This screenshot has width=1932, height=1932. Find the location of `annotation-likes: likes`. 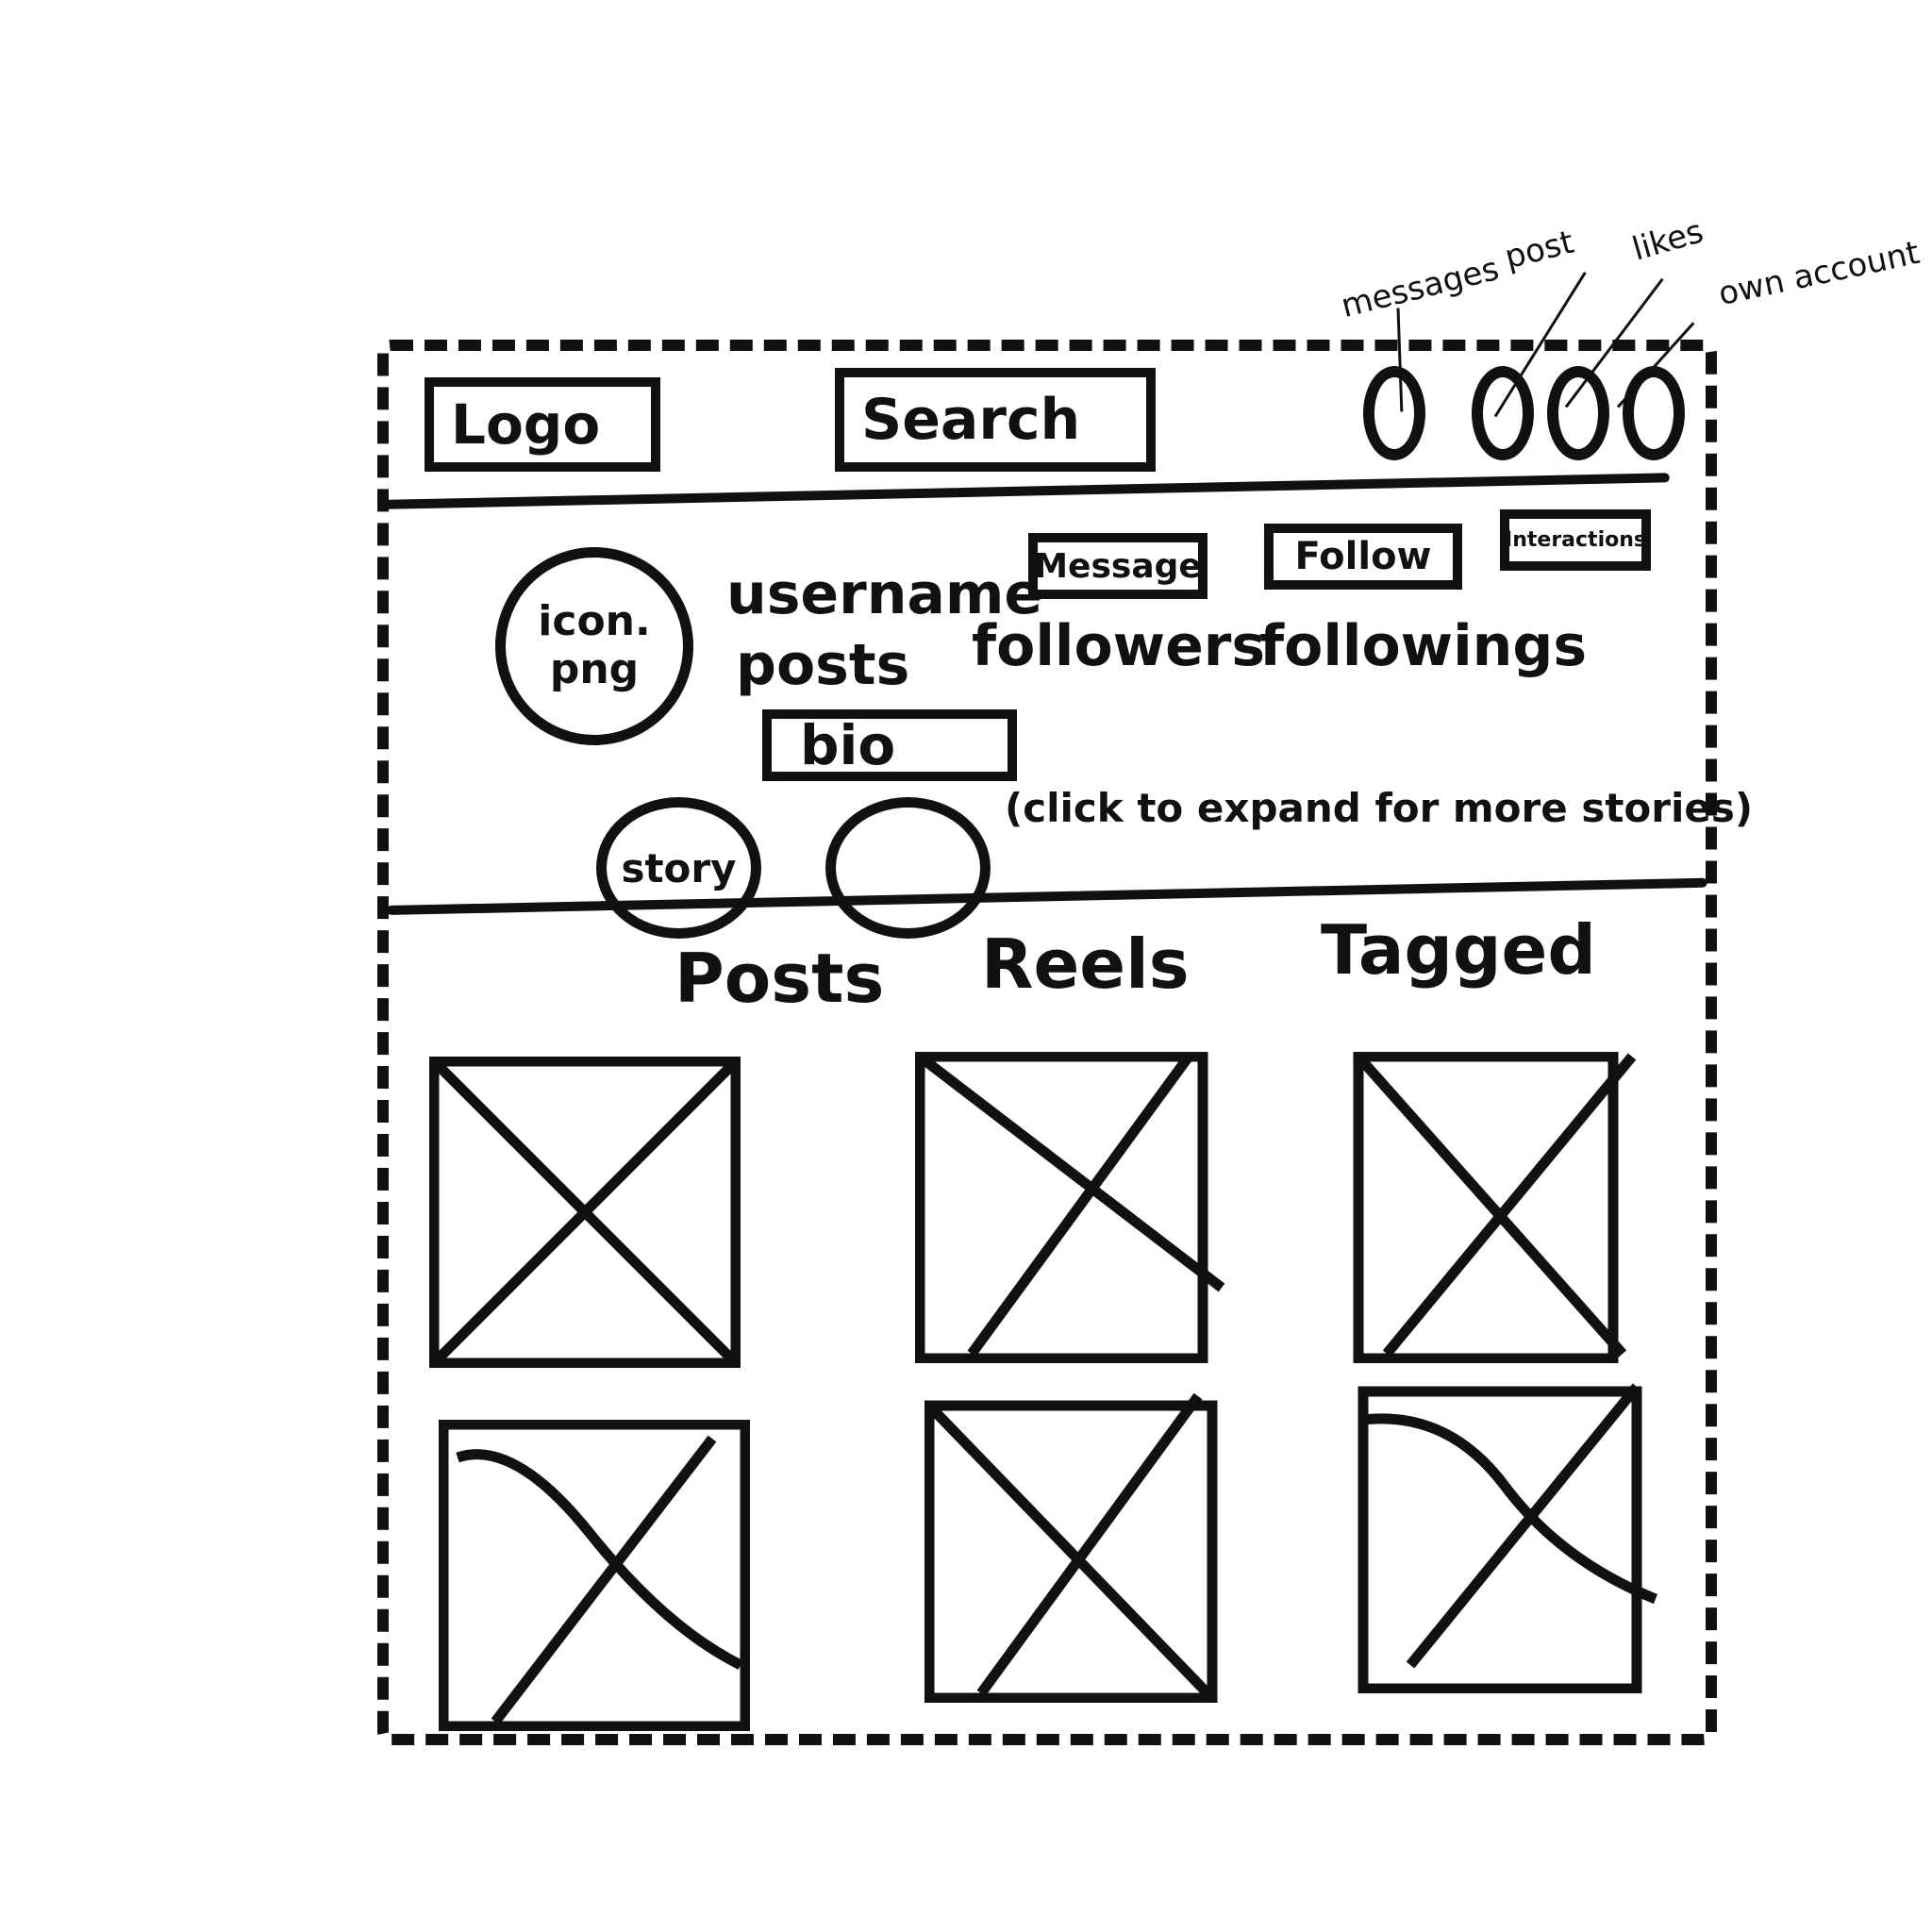

annotation-likes: likes is located at coordinates (1667, 240).